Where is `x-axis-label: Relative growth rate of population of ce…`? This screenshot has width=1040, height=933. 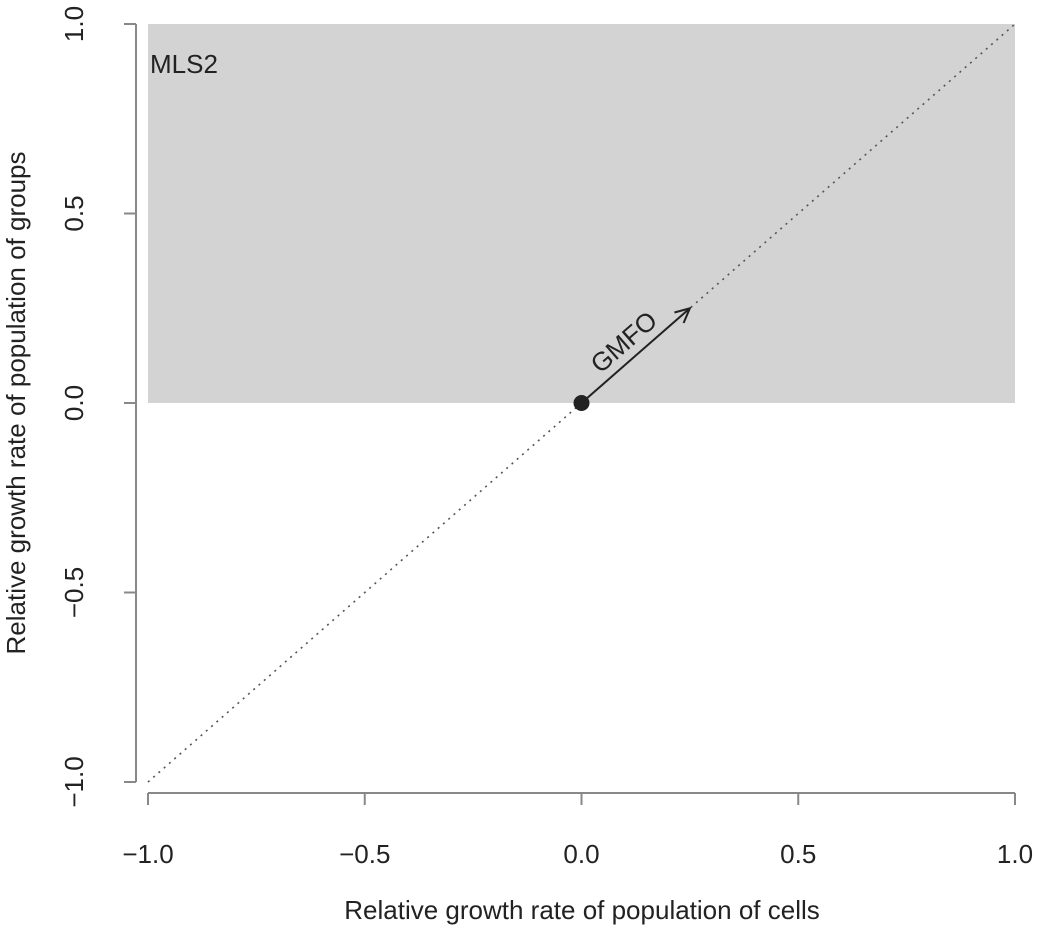 x-axis-label: Relative growth rate of population of ce… is located at coordinates (582, 910).